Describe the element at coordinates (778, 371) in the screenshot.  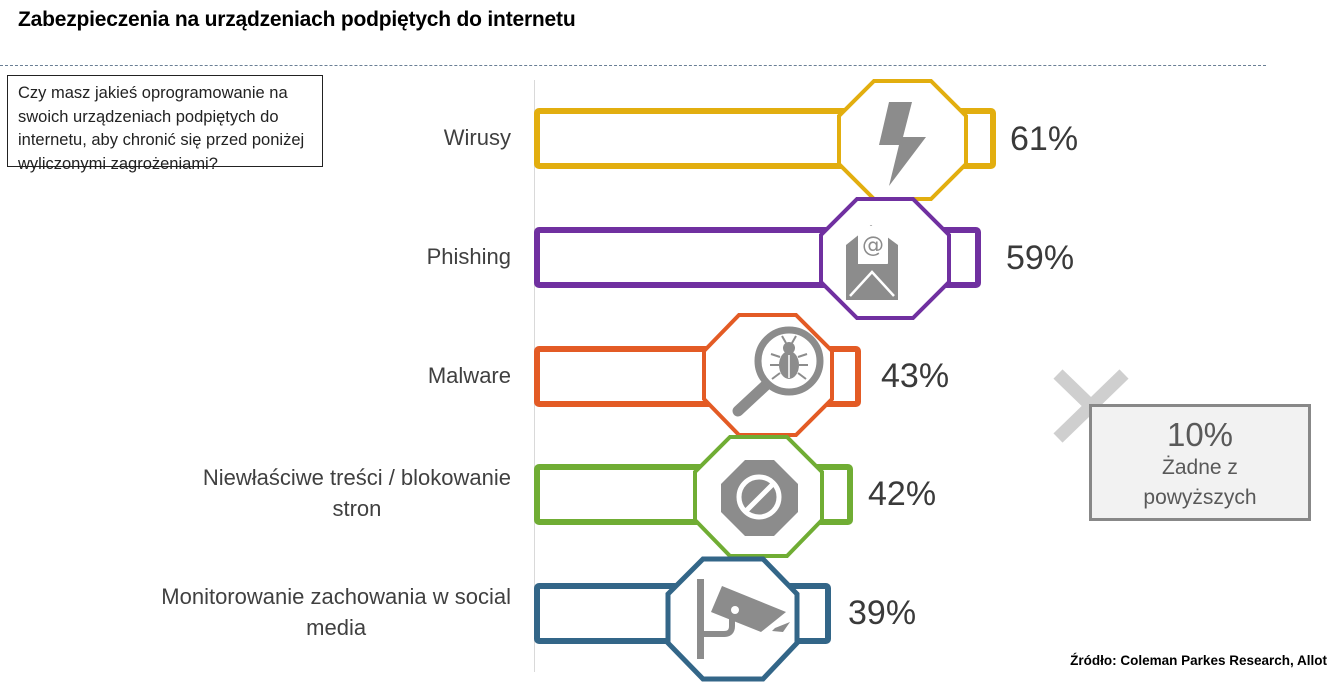
I see `bug-magnifier-icon` at that location.